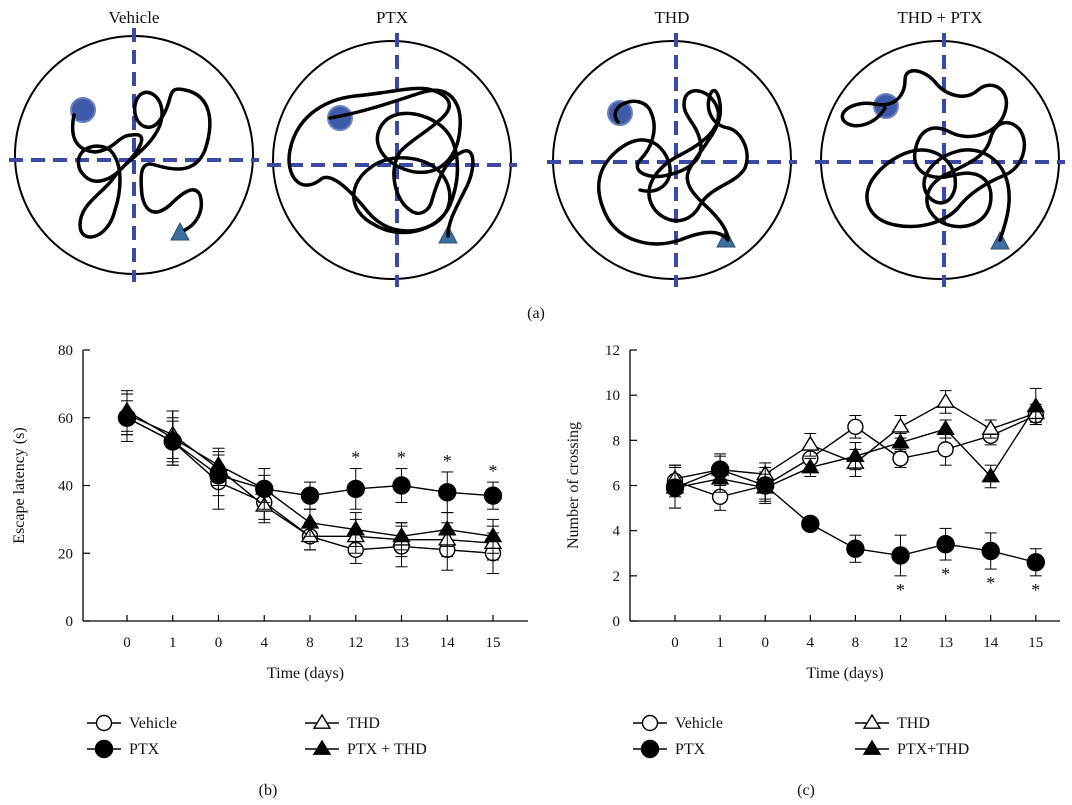 This screenshot has height=805, width=1072. Describe the element at coordinates (806, 790) in the screenshot. I see `panel-label-c: (c)` at that location.